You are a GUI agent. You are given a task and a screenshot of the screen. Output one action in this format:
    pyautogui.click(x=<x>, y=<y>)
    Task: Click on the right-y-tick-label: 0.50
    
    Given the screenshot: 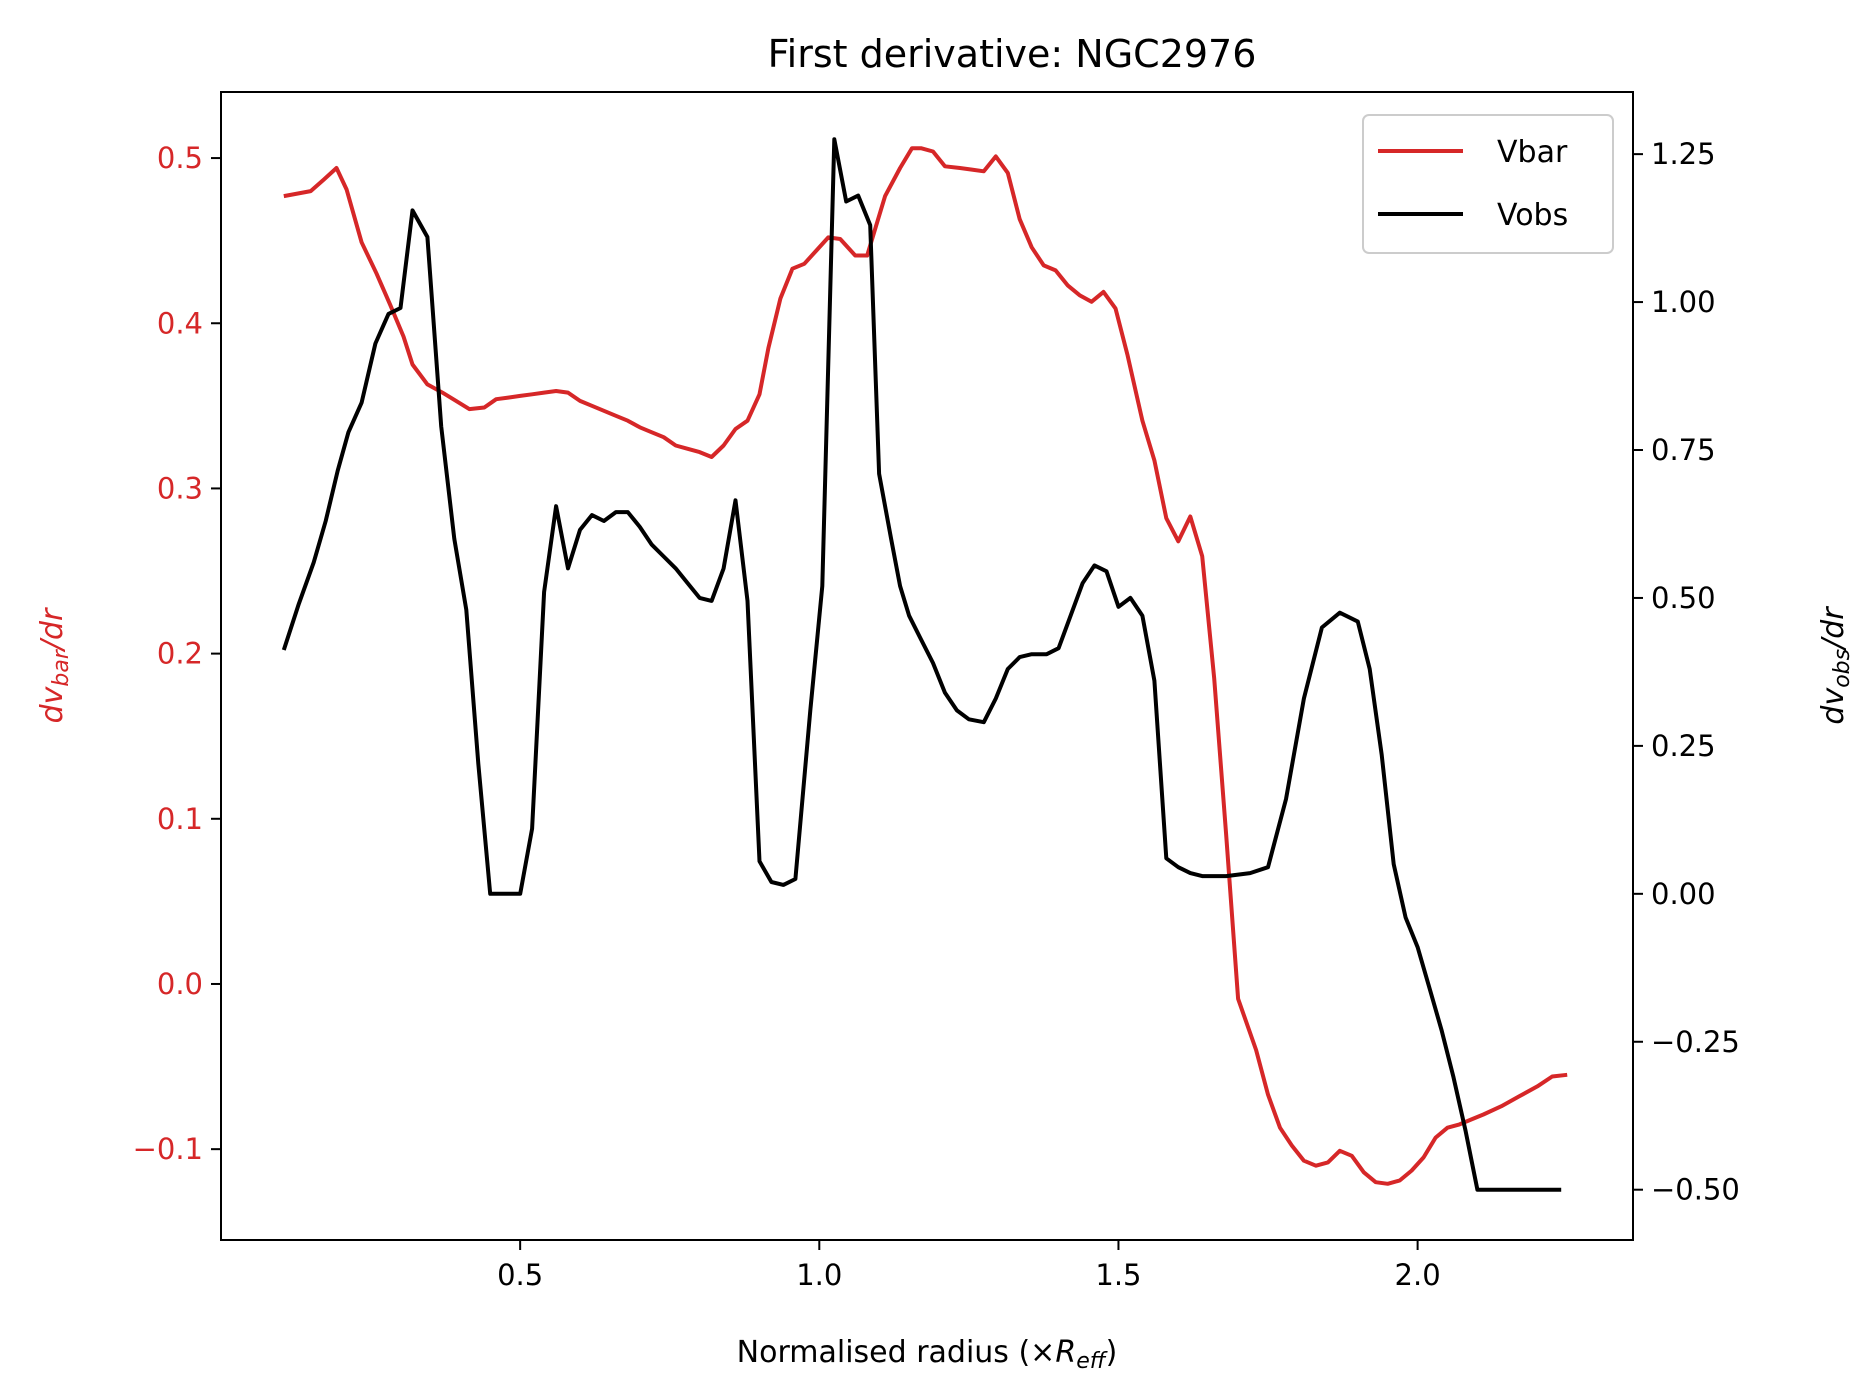 What is the action you would take?
    pyautogui.click(x=1683, y=598)
    